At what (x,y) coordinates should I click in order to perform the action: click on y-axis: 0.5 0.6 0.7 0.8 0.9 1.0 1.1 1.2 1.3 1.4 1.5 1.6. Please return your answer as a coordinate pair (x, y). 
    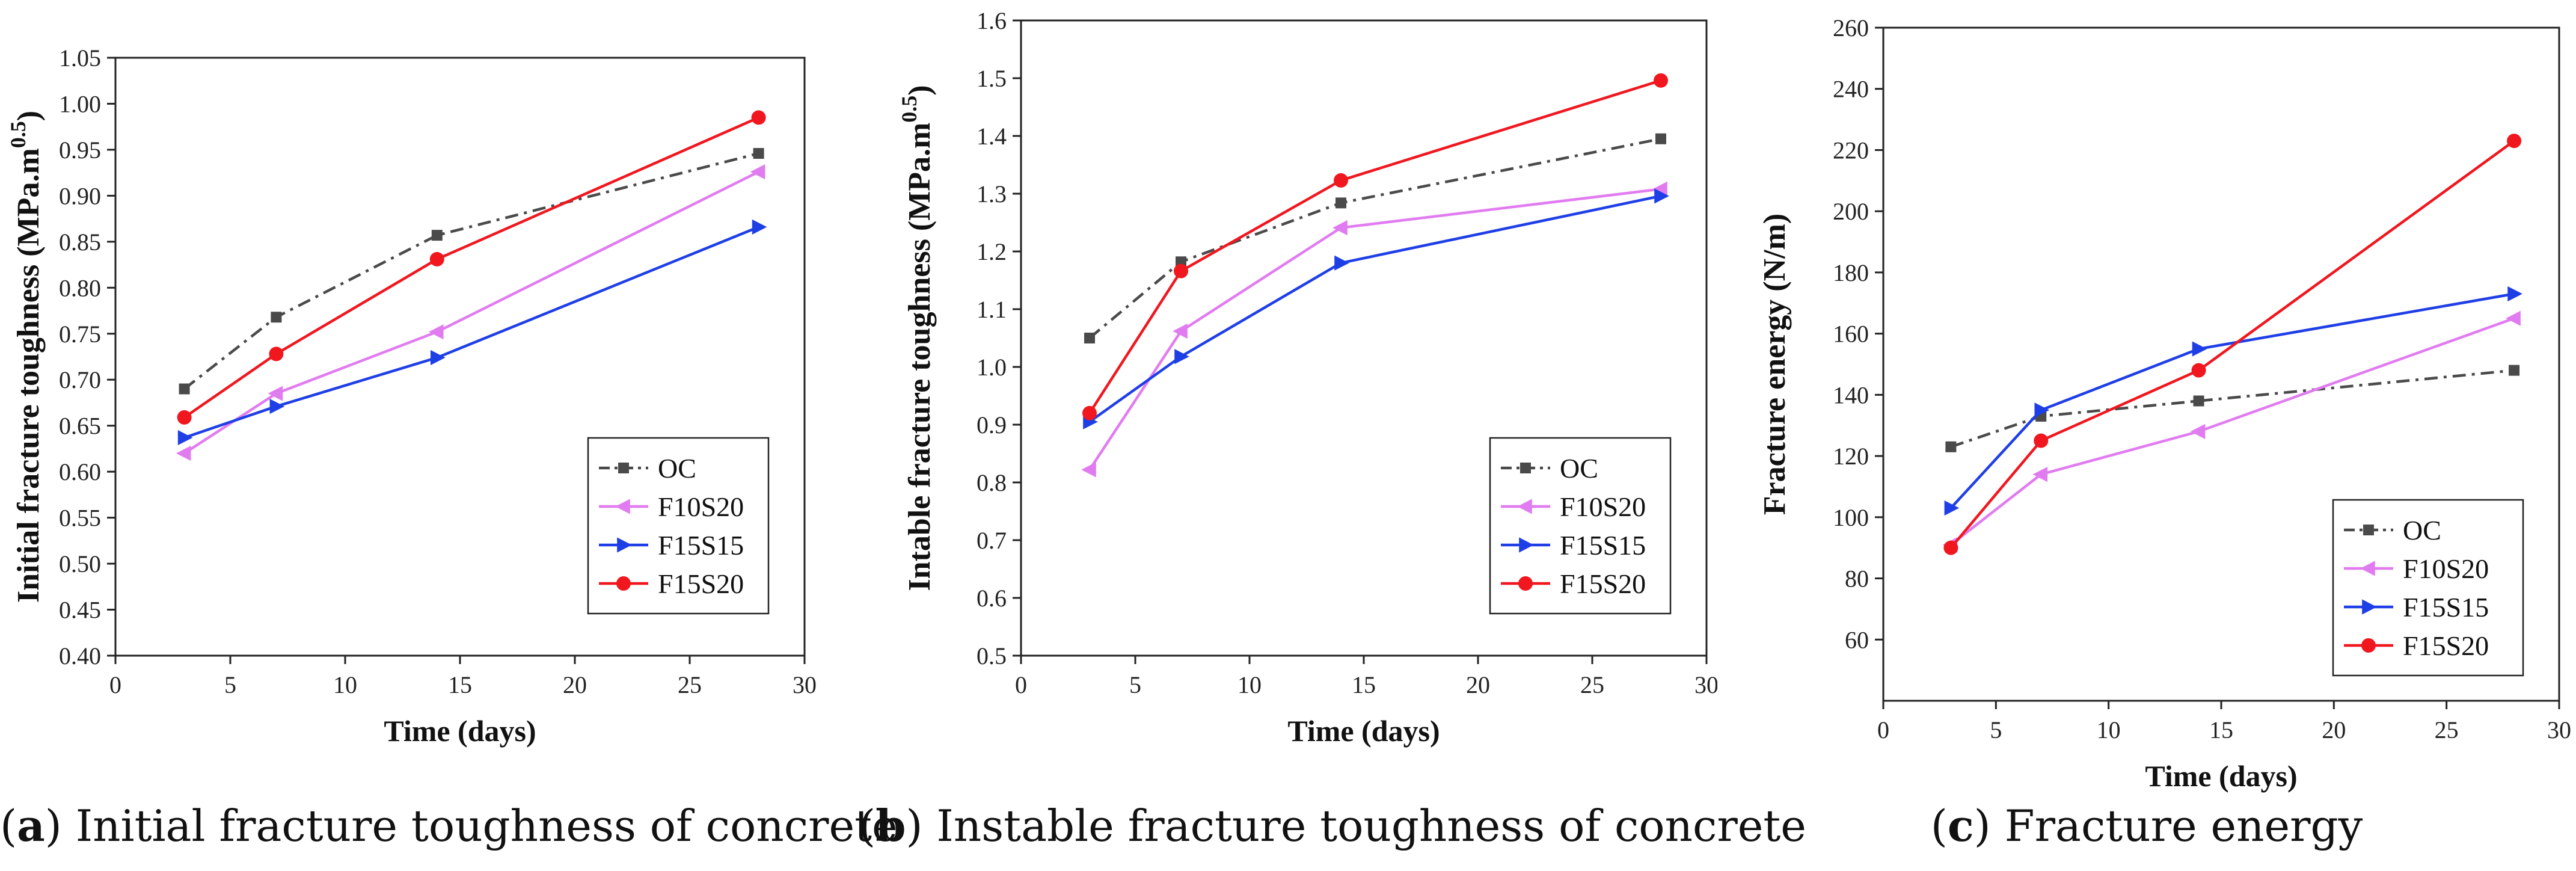
    Looking at the image, I should click on (999, 338).